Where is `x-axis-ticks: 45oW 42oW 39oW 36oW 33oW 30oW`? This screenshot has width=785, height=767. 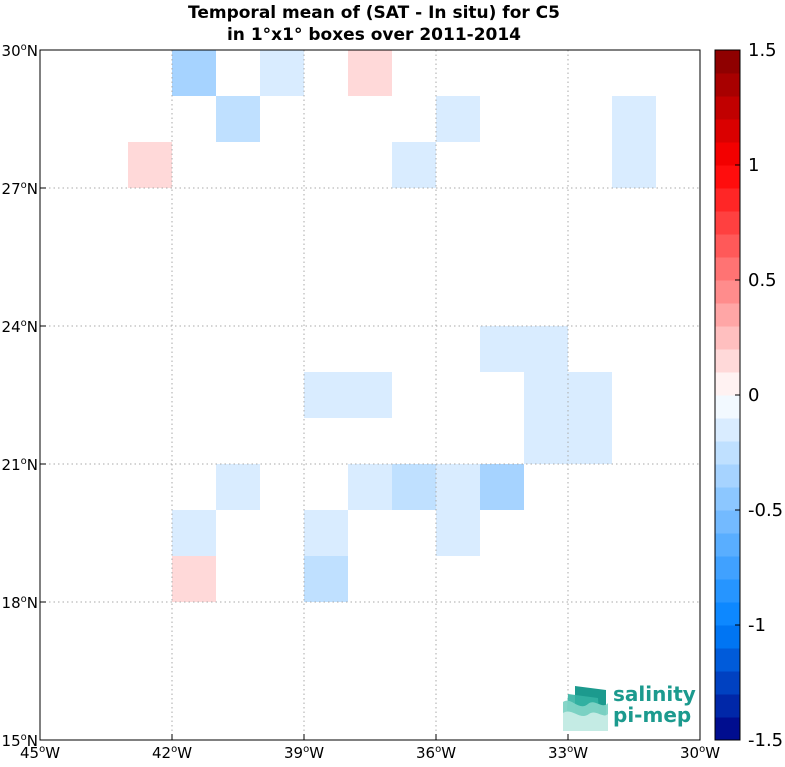 x-axis-ticks: 45oW 42oW 39oW 36oW 33oW 30oW is located at coordinates (370, 748).